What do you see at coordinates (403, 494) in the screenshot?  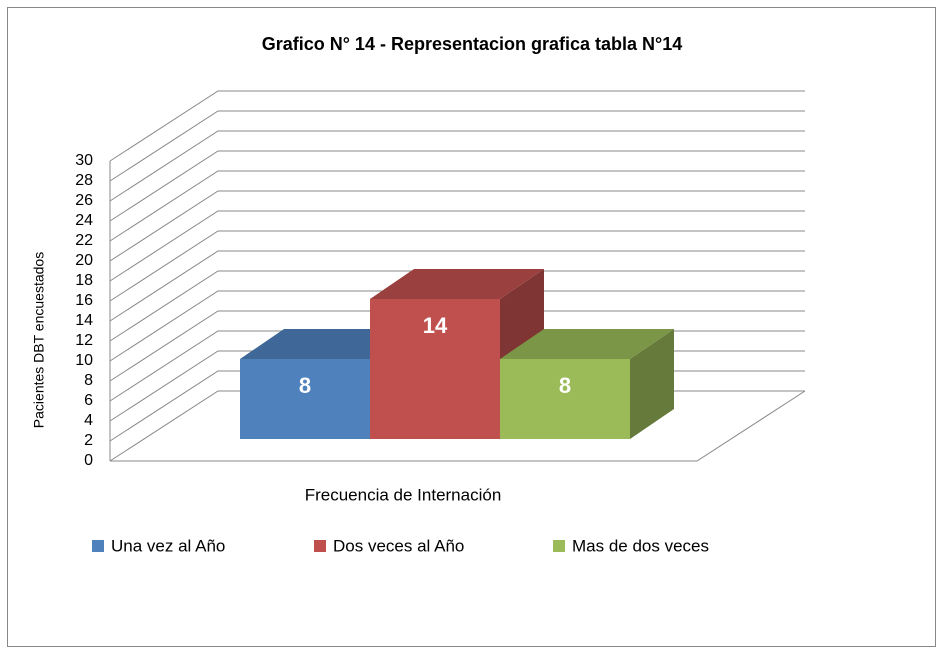 I see `x-axis-label: Frecuencia de Internación` at bounding box center [403, 494].